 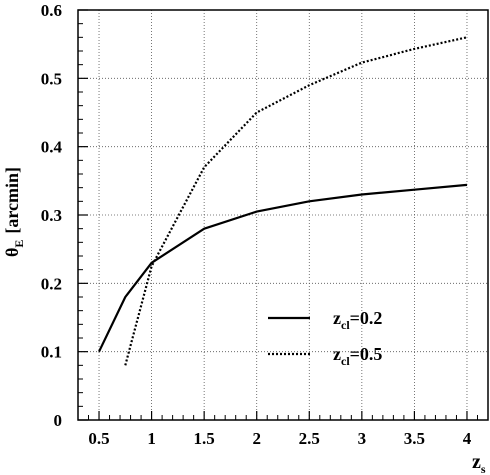 What do you see at coordinates (479, 463) in the screenshot?
I see `x-axis-label: zs` at bounding box center [479, 463].